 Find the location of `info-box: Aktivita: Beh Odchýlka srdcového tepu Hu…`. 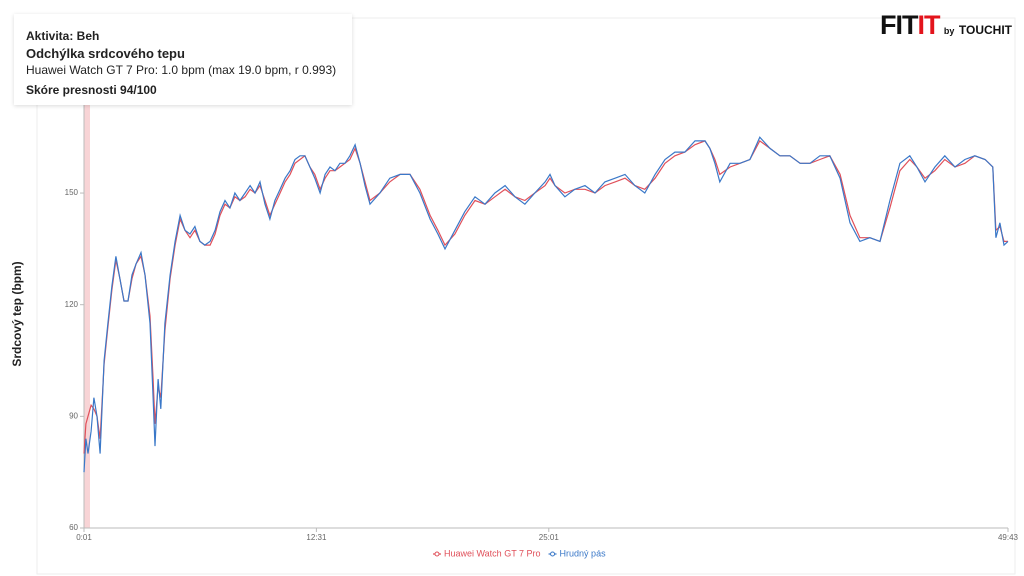

info-box: Aktivita: Beh Odchýlka srdcového tepu Hu… is located at coordinates (183, 59).